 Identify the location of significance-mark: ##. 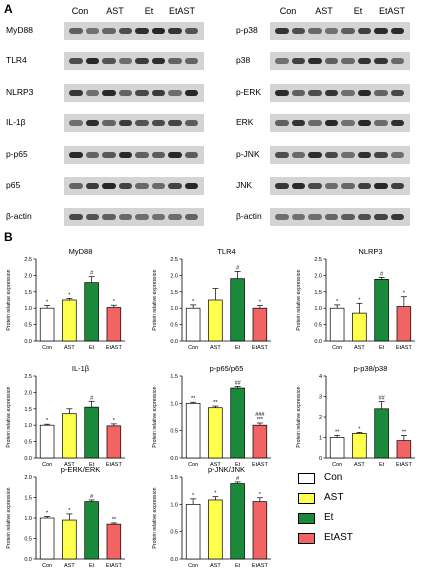
(238, 383).